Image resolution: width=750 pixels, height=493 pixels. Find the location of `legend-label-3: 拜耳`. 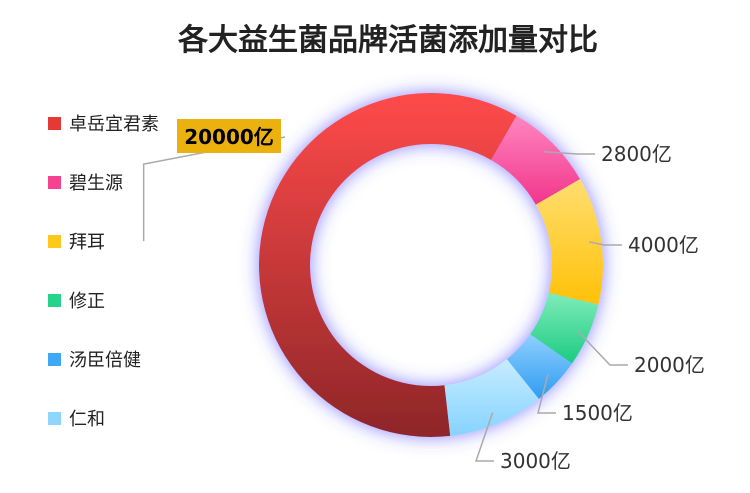

legend-label-3: 拜耳 is located at coordinates (87, 242).